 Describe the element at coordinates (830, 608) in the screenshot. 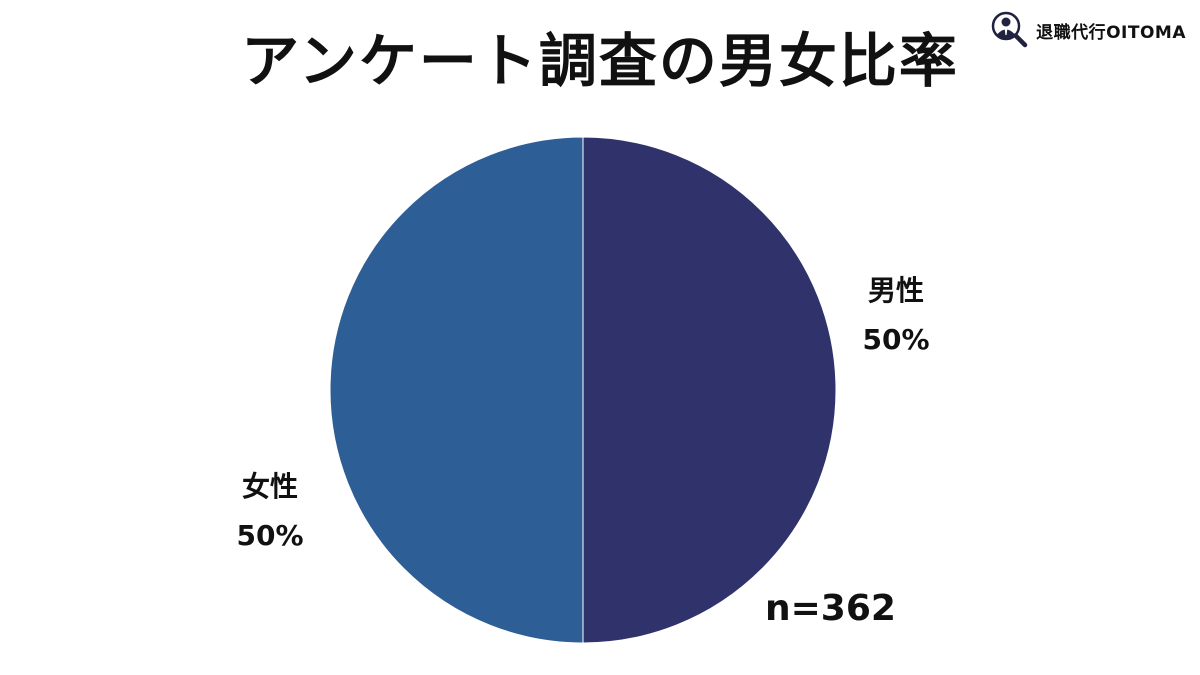

I see `sample-size-note: n=362` at that location.